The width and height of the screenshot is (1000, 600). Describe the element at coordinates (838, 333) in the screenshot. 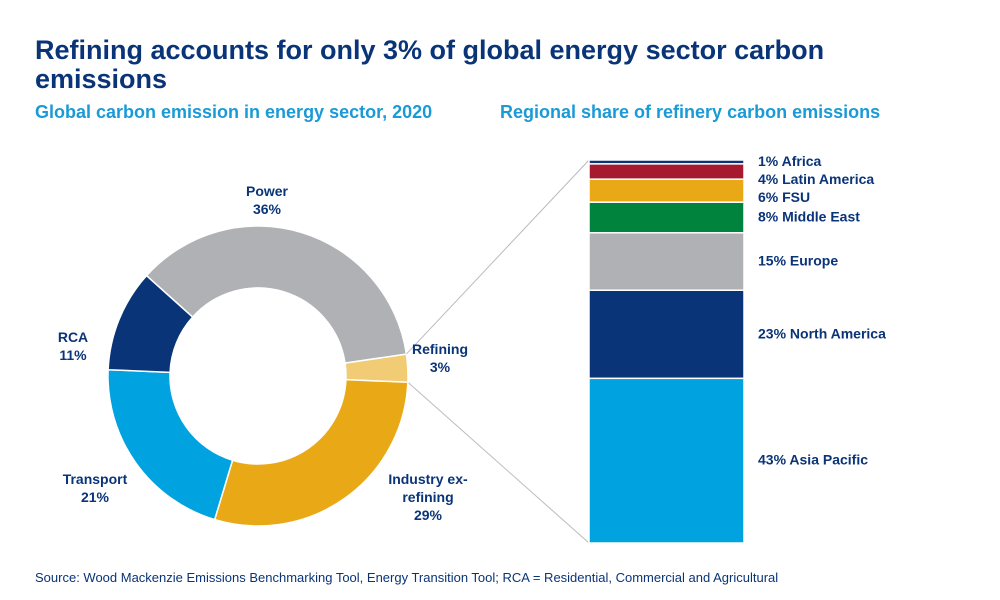

I see `category-label: North America` at that location.